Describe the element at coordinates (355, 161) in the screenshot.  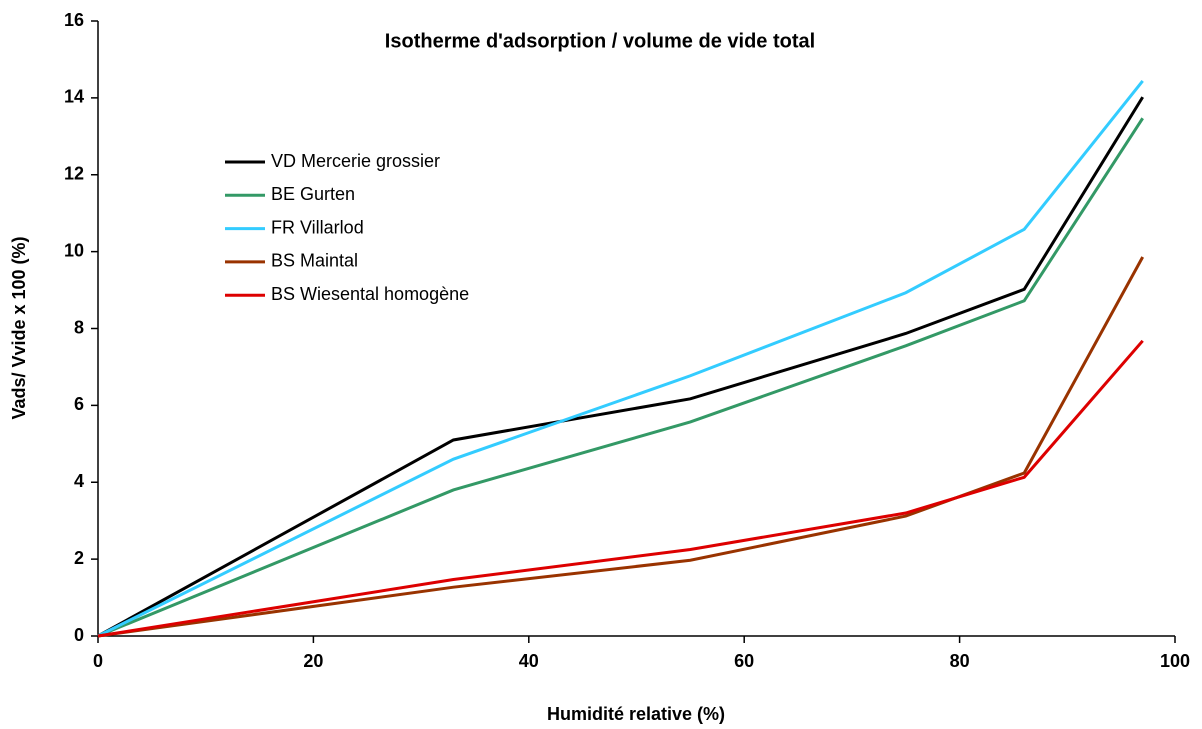
I see `legend-label: VD Mercerie grossier` at that location.